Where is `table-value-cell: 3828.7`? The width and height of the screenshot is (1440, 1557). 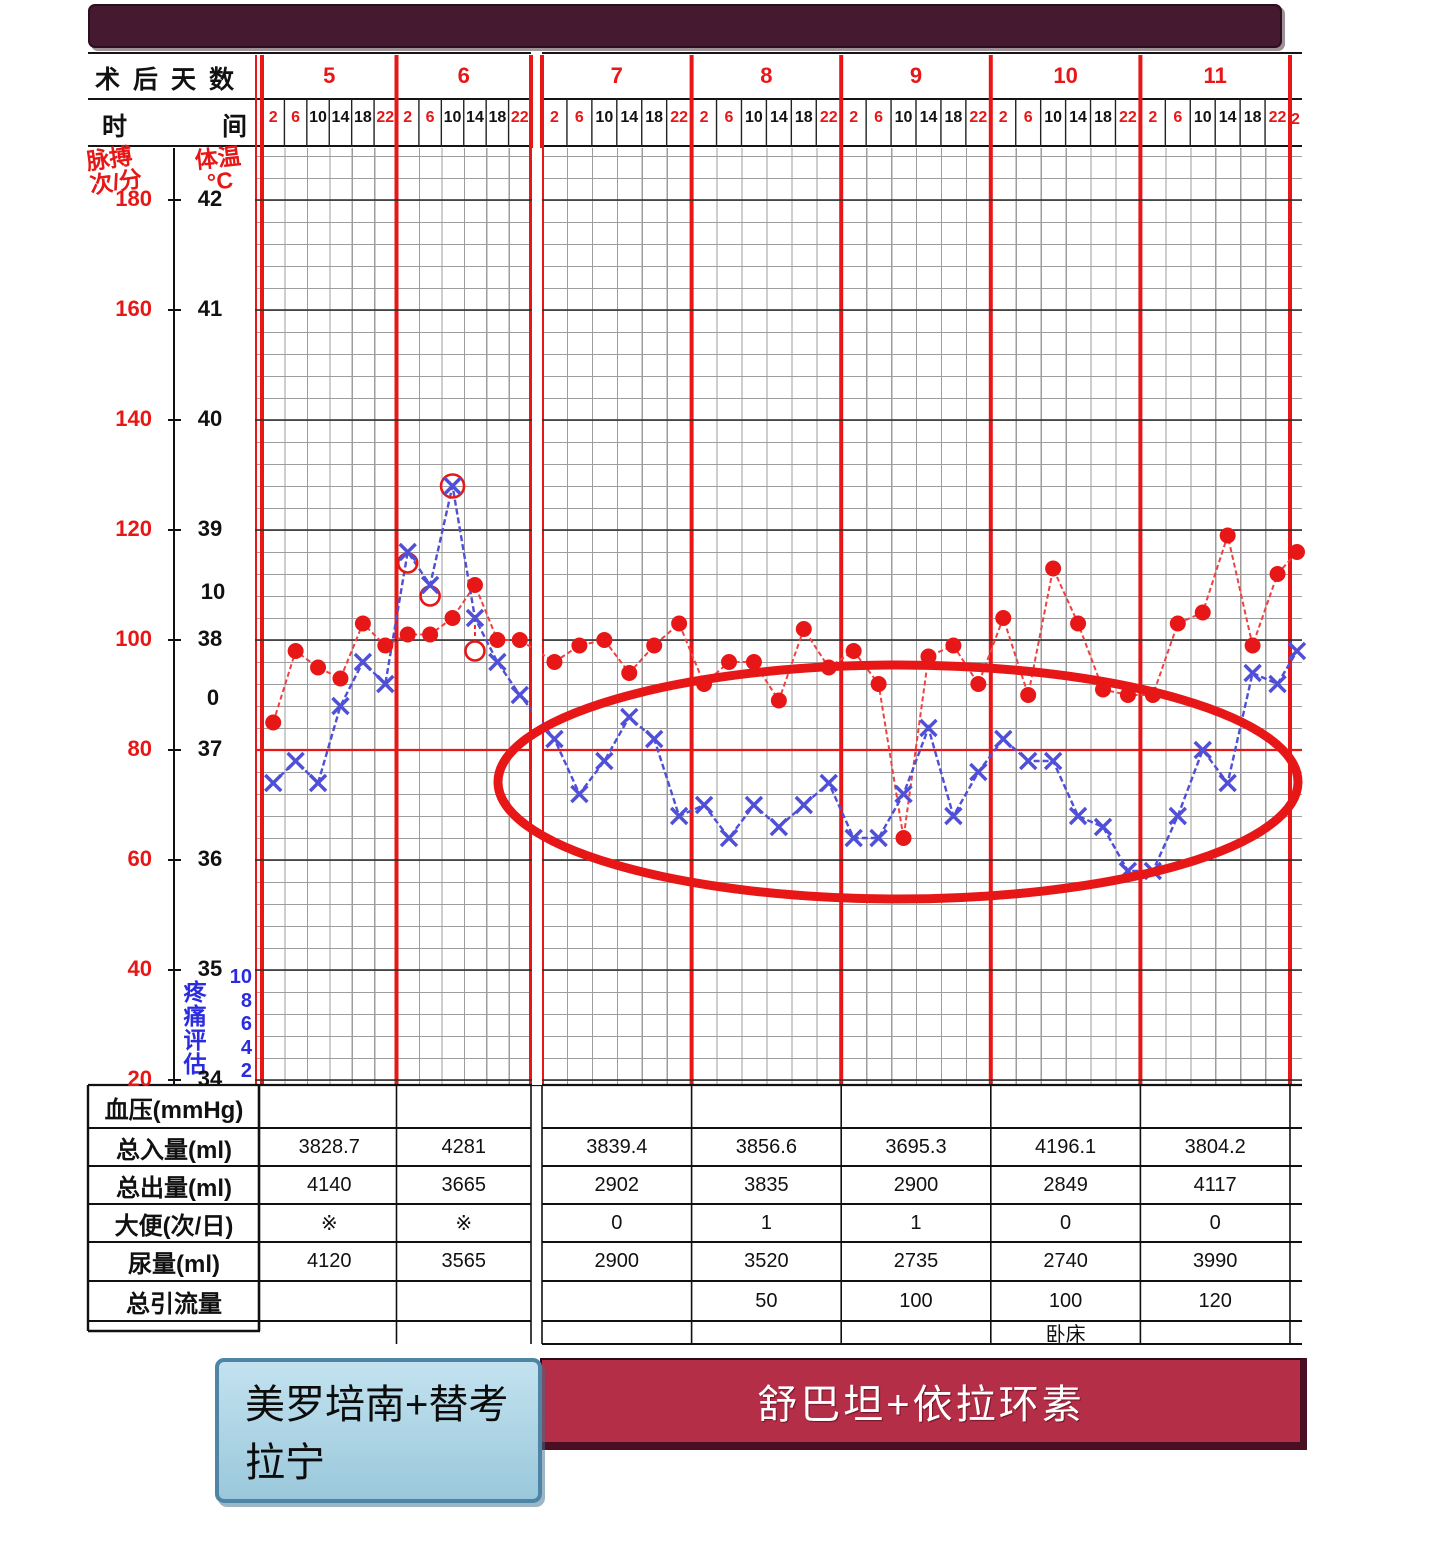 table-value-cell: 3828.7 is located at coordinates (329, 1146).